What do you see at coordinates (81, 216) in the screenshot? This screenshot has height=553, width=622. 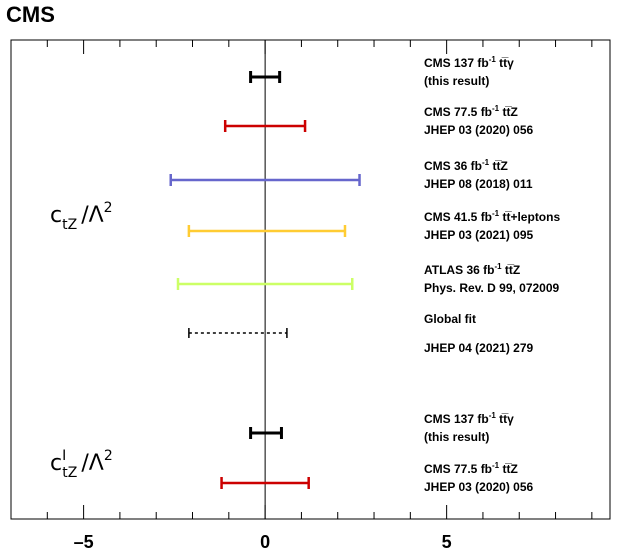 I see `parameter-label: ctZ/Λ2` at bounding box center [81, 216].